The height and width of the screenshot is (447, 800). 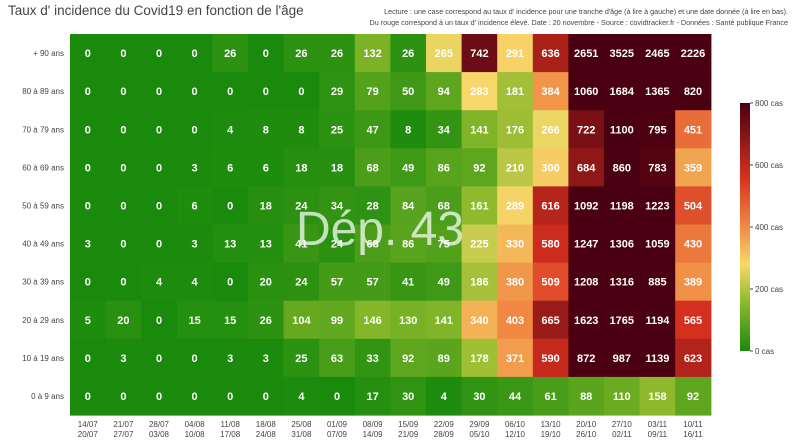 I want to click on cell-value-label: 92, so click(x=408, y=359).